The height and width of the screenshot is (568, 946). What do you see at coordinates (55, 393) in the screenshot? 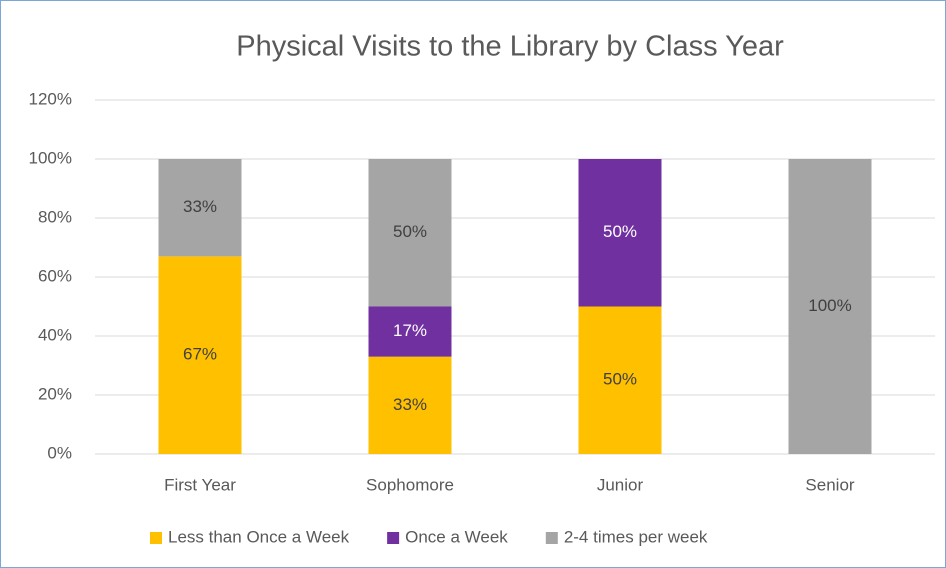
I see `y-tick-label: 20%` at bounding box center [55, 393].